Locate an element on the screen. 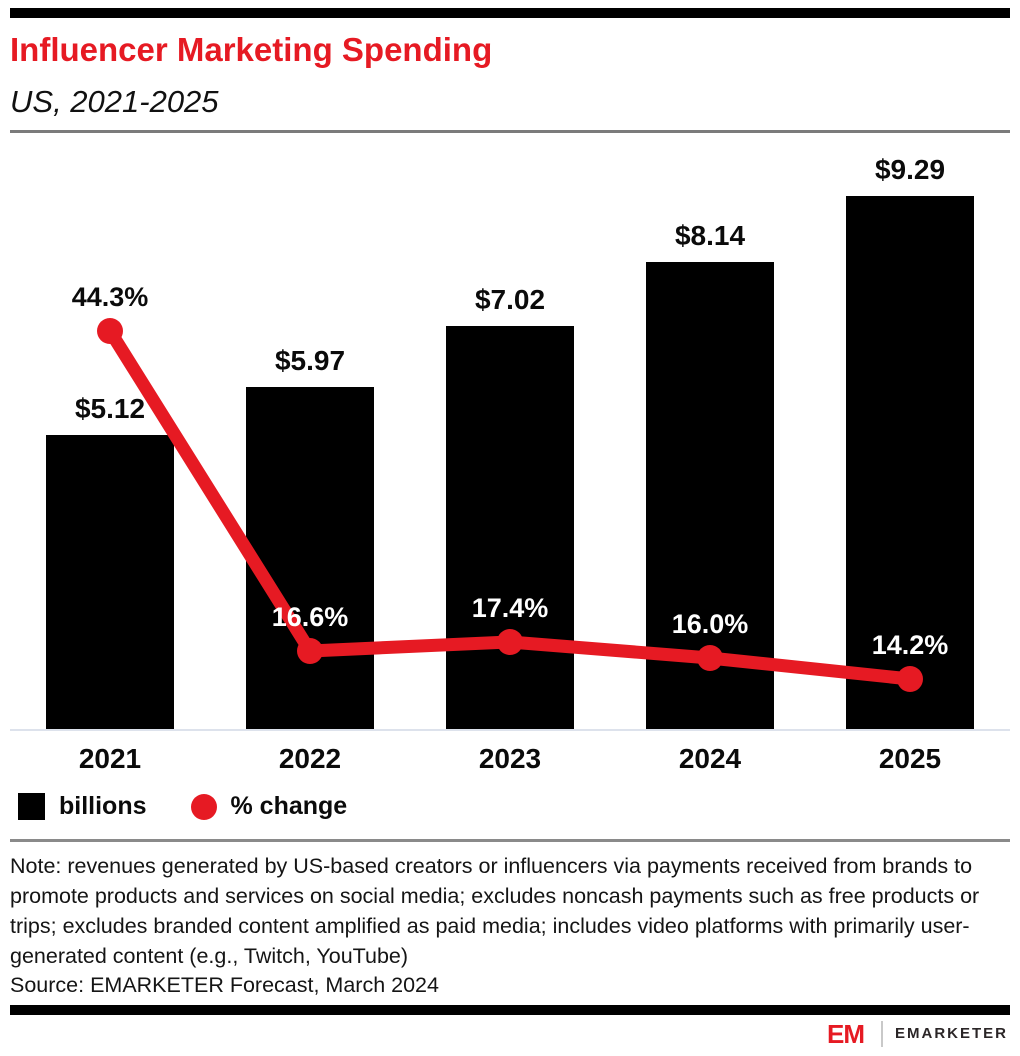 This screenshot has width=1020, height=1056. bar-2025 is located at coordinates (910, 462).